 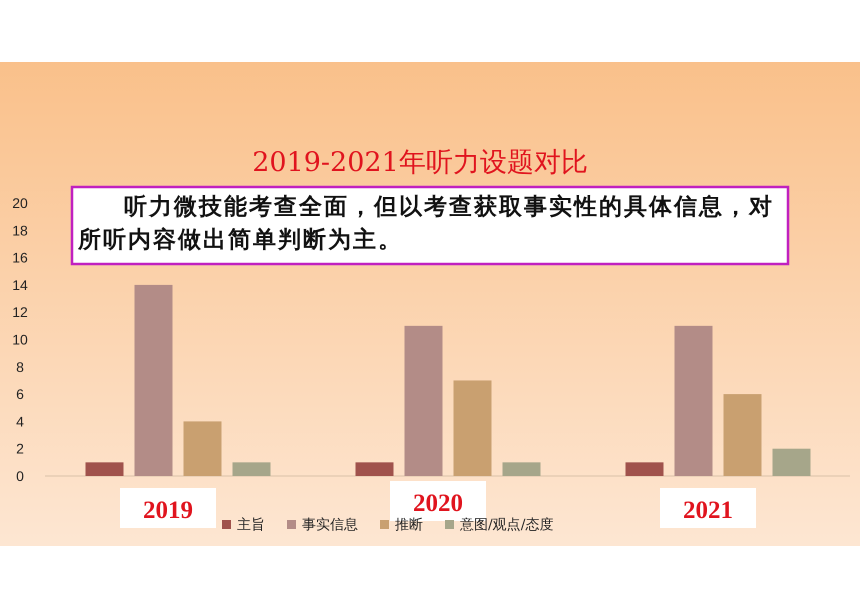 What do you see at coordinates (20, 340) in the screenshot?
I see `y-tick-label: 10` at bounding box center [20, 340].